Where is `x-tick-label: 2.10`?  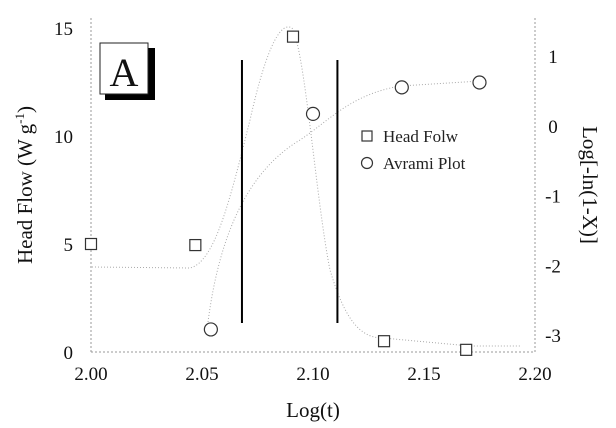 x-tick-label: 2.10 is located at coordinates (312, 374).